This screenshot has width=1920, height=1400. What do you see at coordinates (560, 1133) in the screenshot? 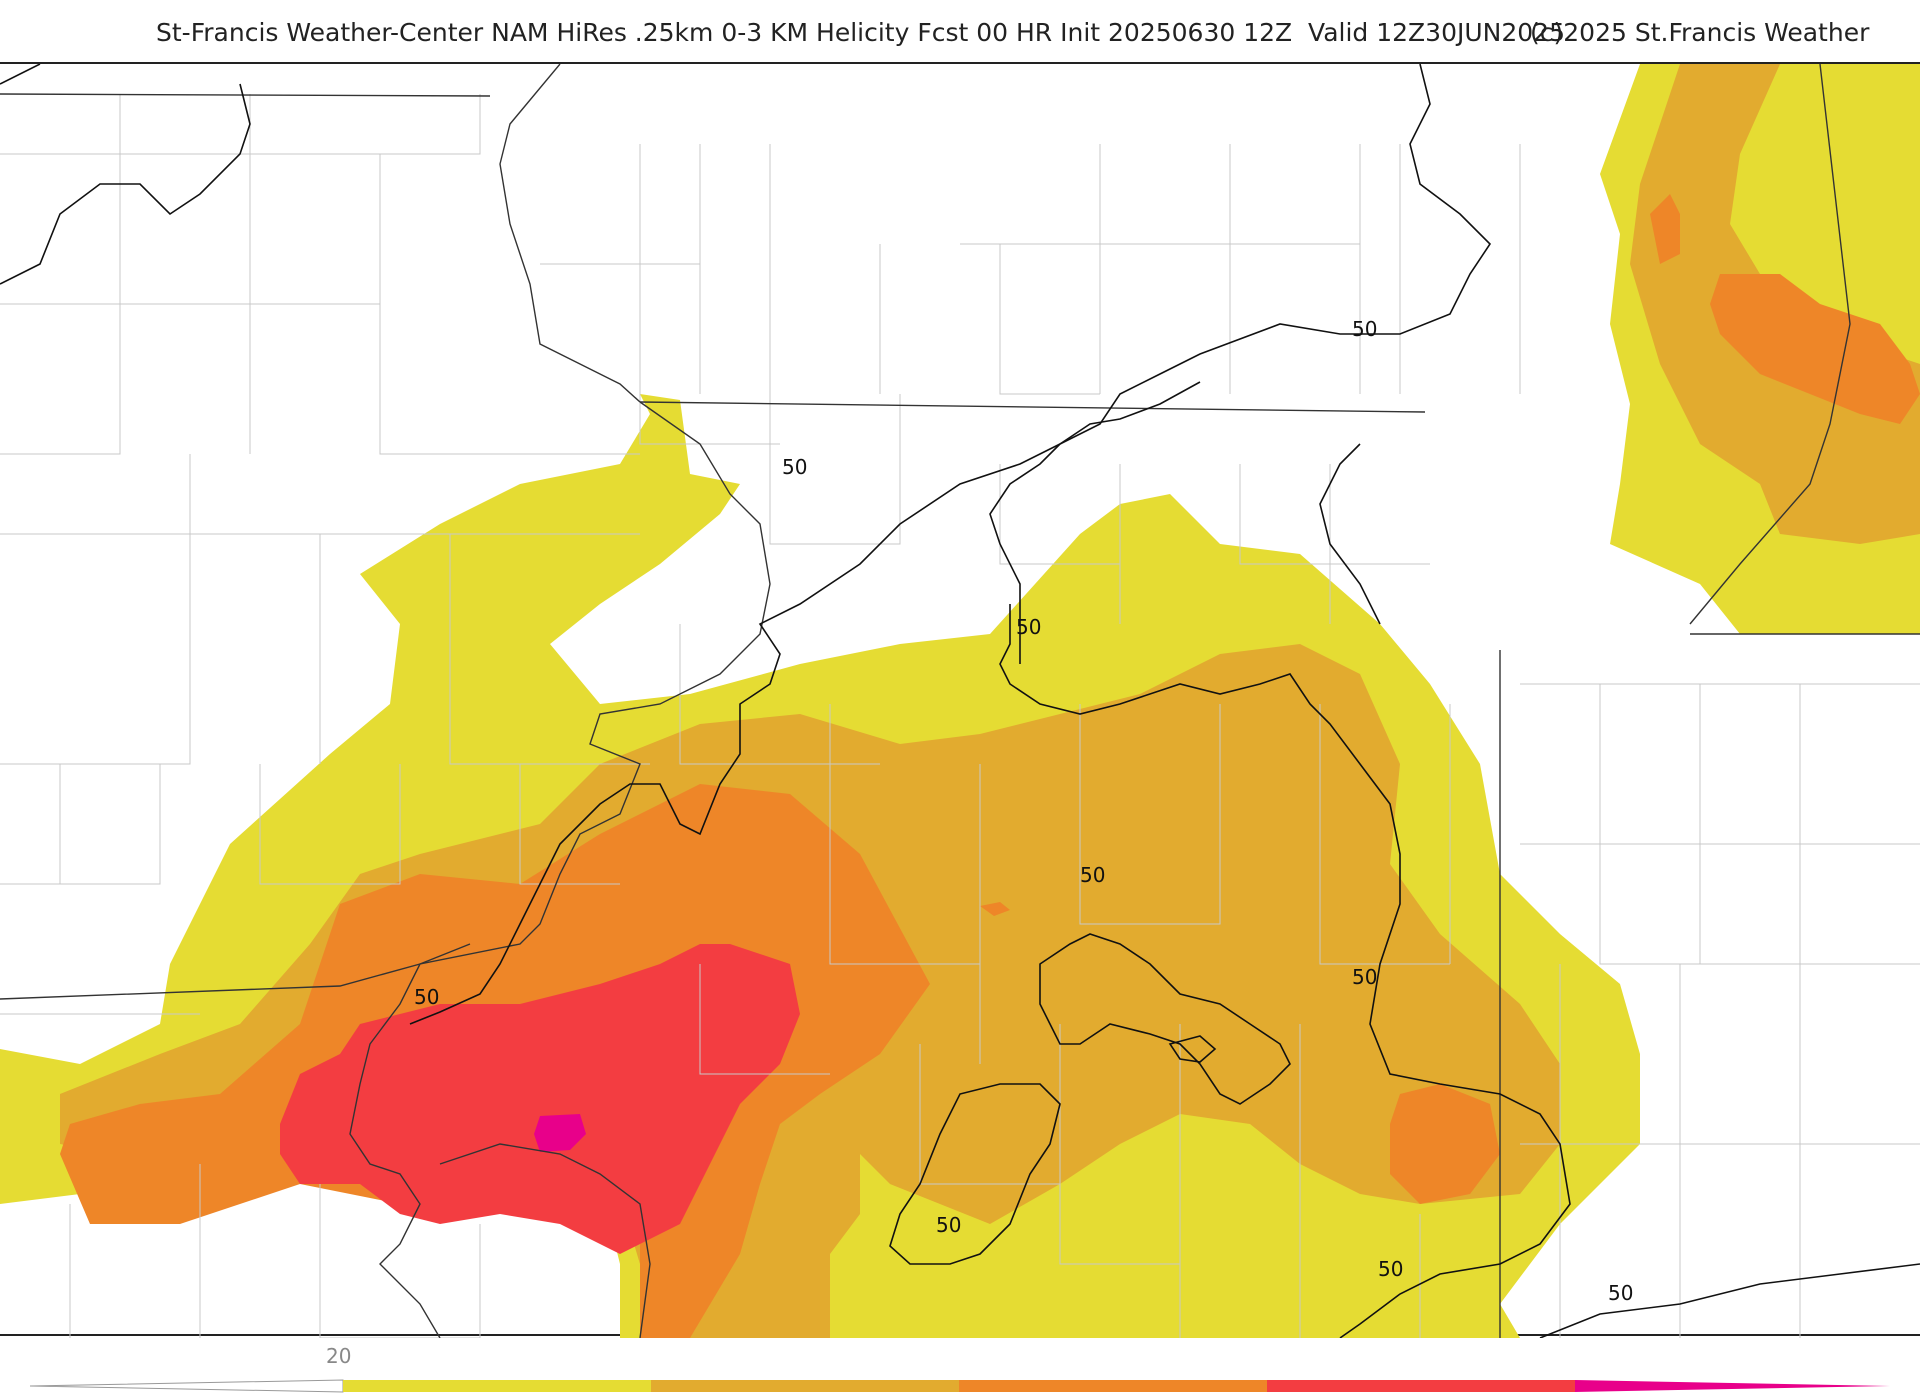
I see `helicity-region-magenta` at bounding box center [560, 1133].